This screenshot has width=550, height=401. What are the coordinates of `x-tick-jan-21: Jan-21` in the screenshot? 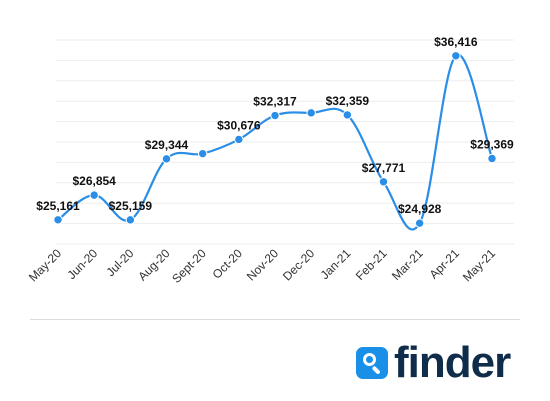 It's located at (336, 264).